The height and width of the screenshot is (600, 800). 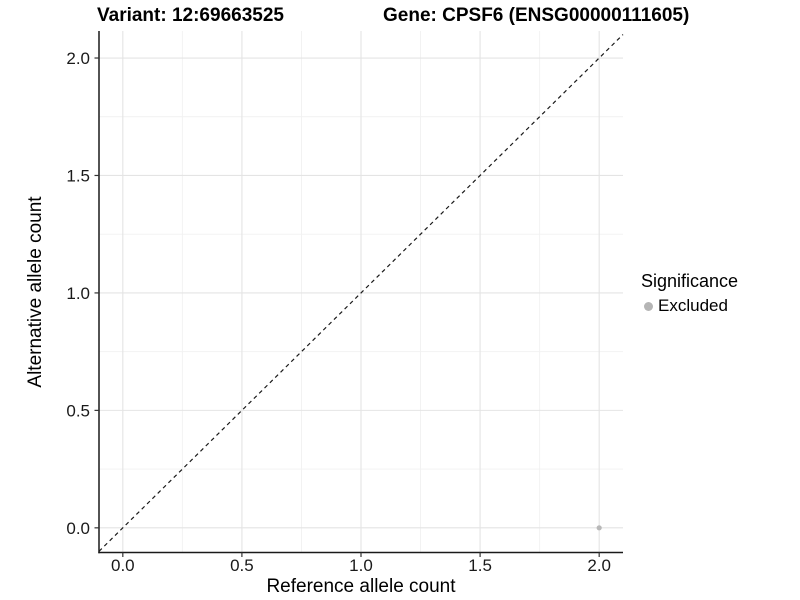 What do you see at coordinates (693, 305) in the screenshot?
I see `legend-item-label: Excluded` at bounding box center [693, 305].